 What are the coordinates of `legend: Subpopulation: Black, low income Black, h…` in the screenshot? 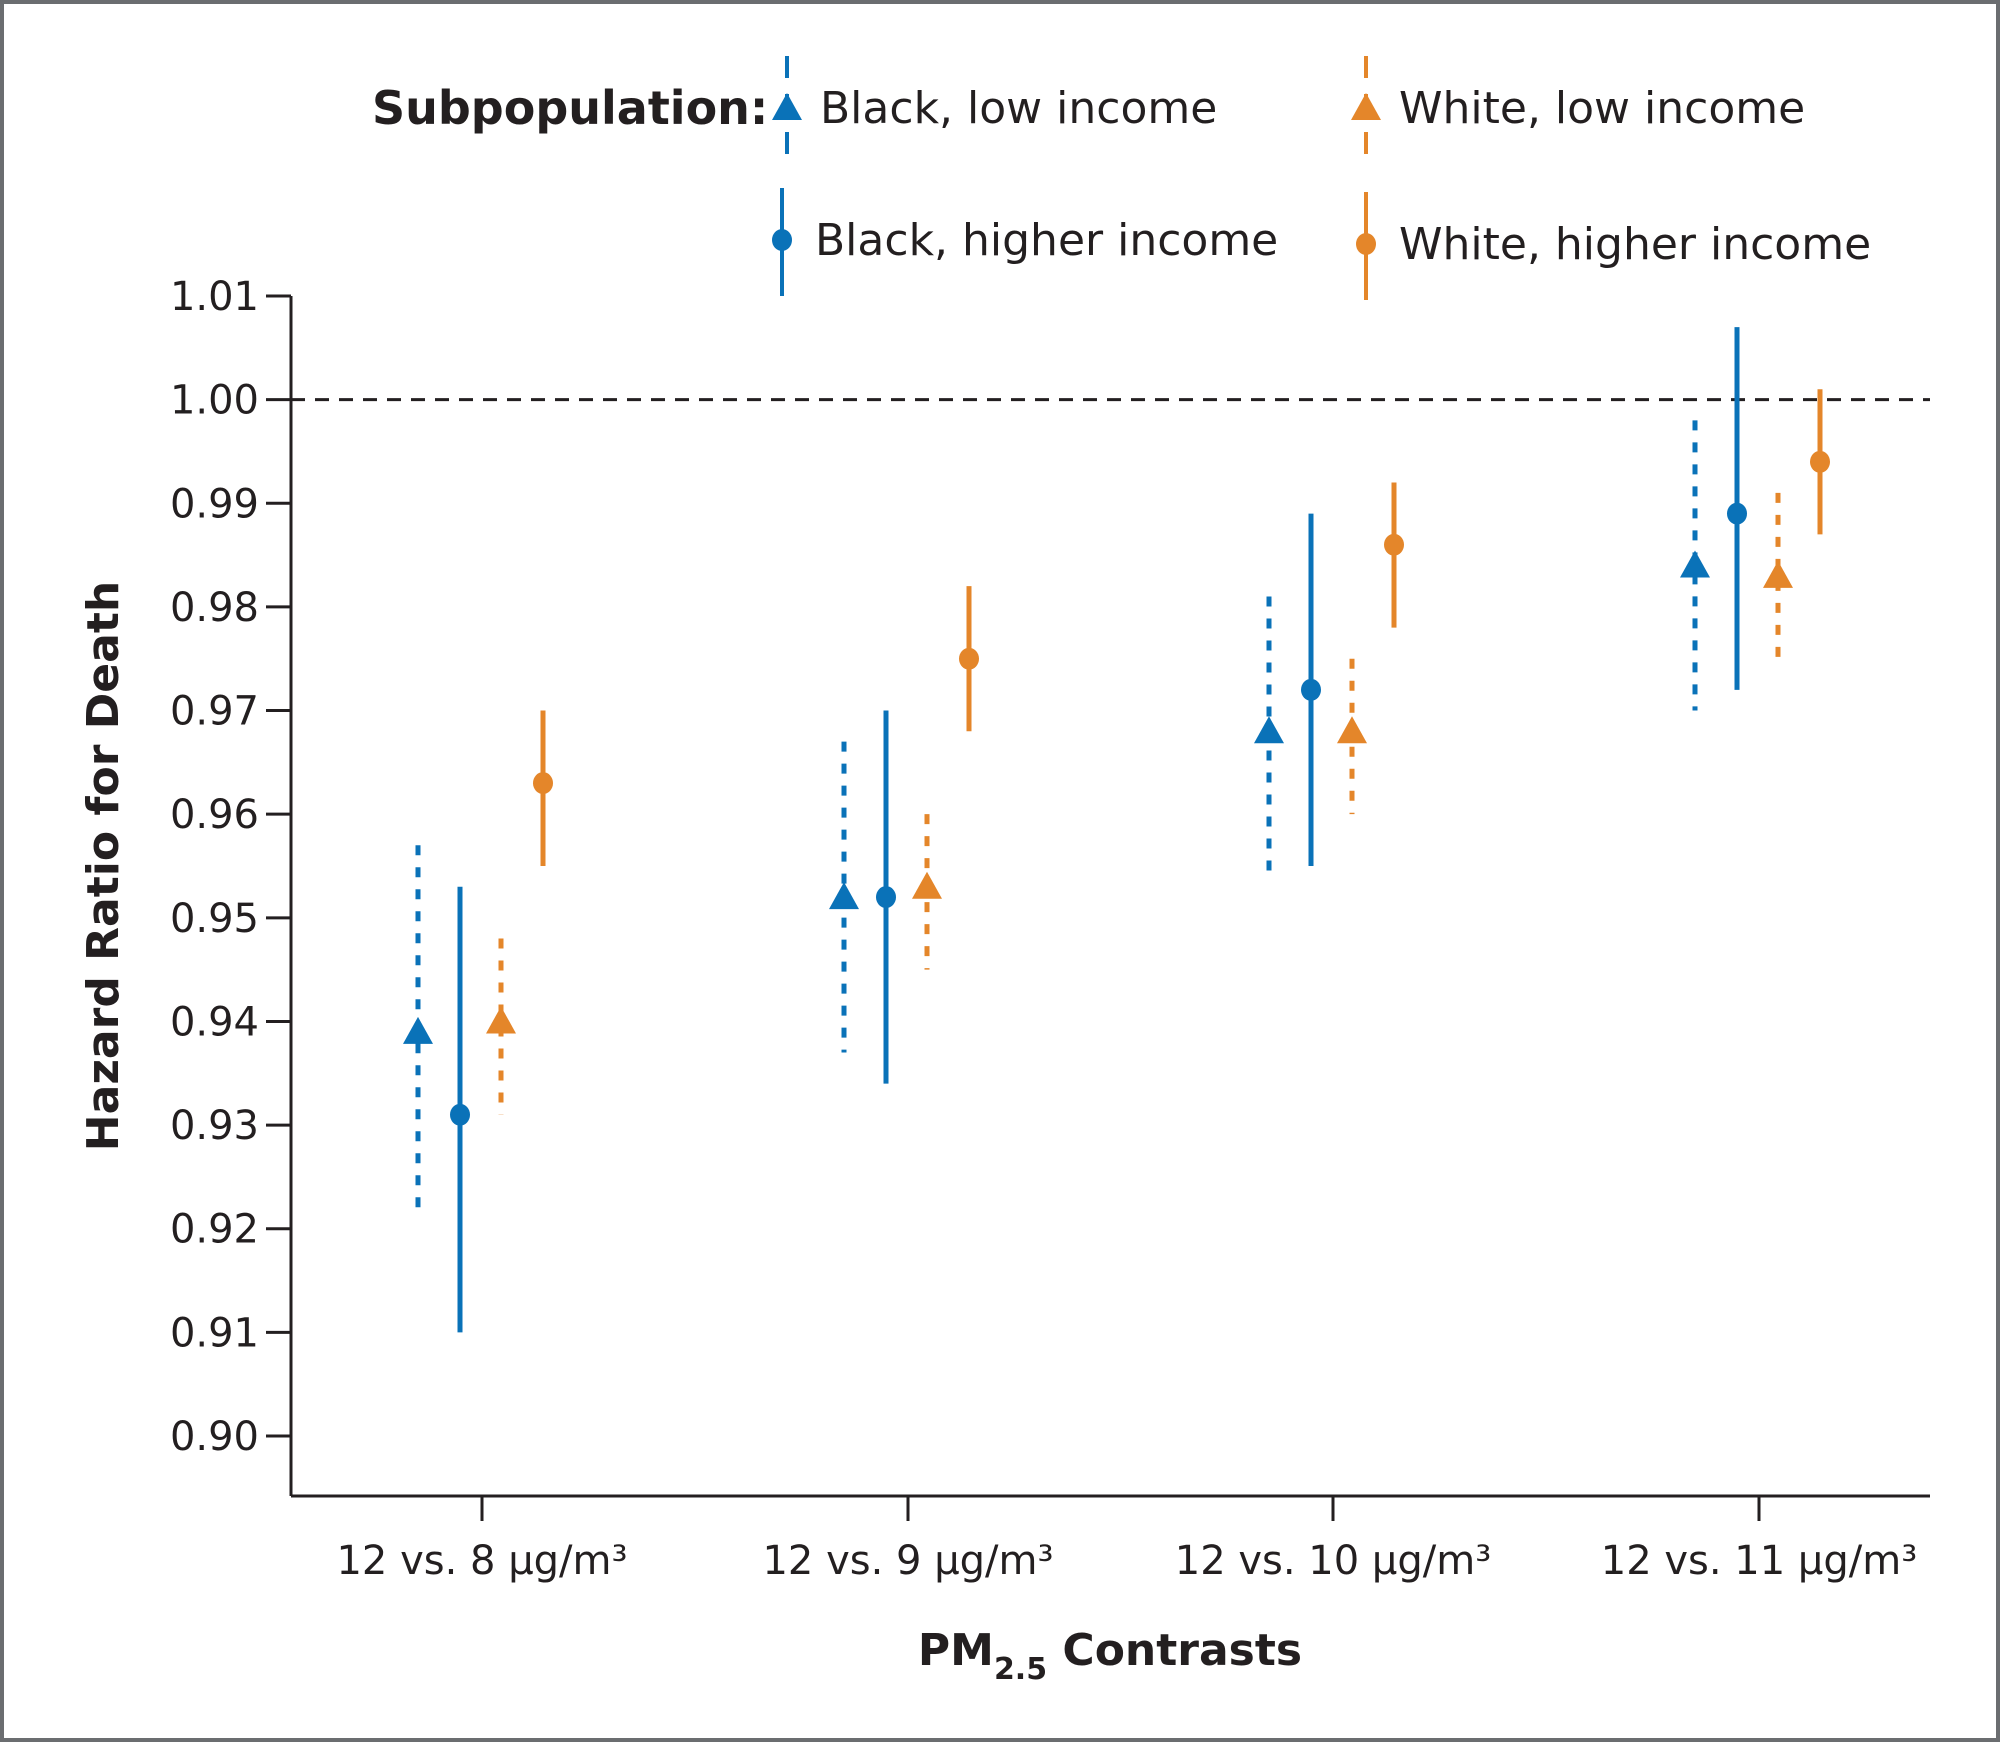 It's located at (1121, 178).